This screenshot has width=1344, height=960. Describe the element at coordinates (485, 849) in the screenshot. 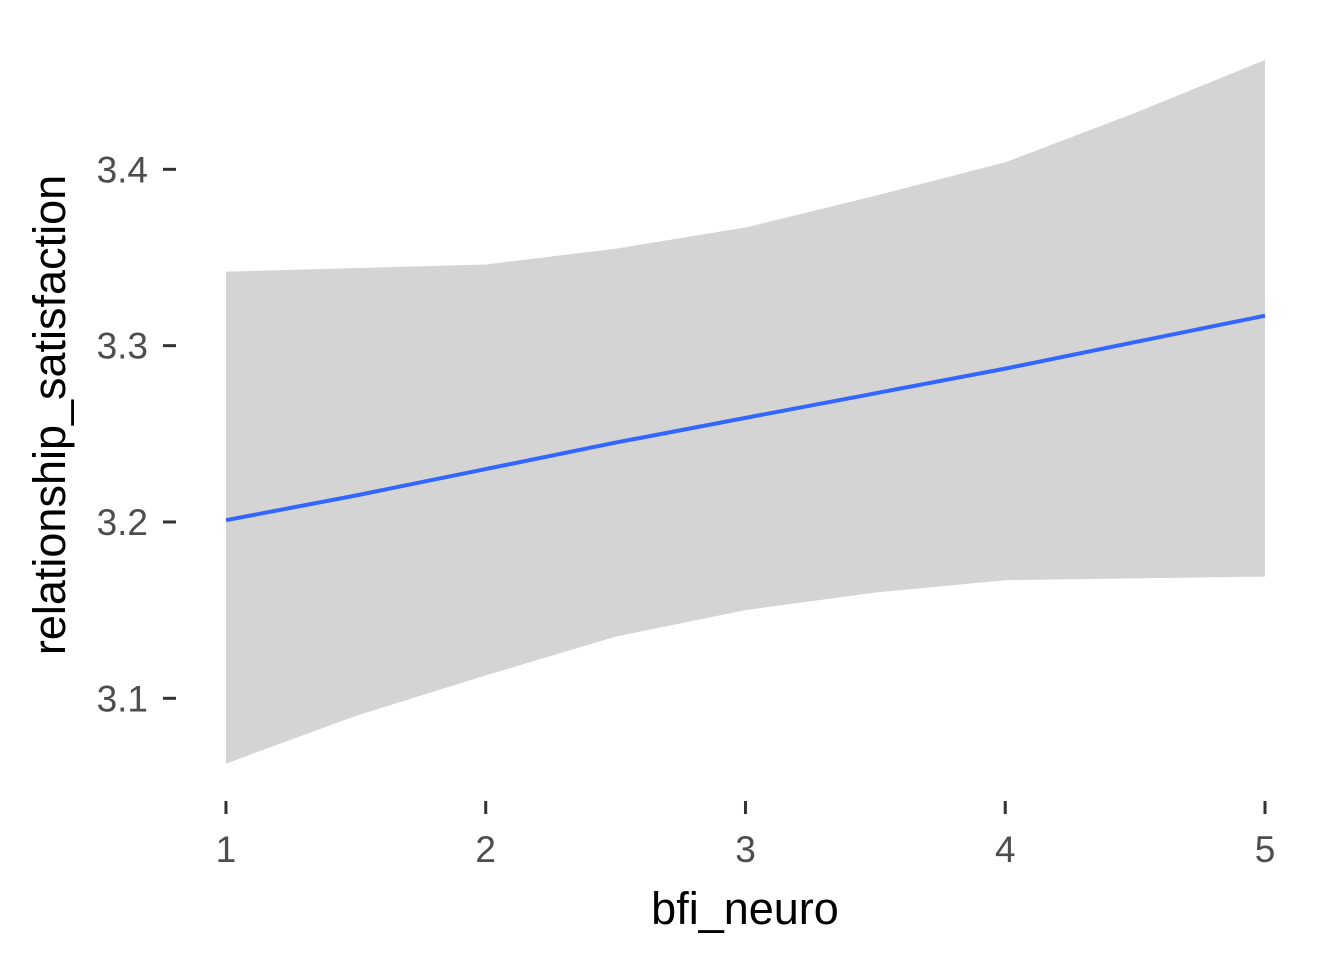

I see `x-tick-label: 2` at that location.